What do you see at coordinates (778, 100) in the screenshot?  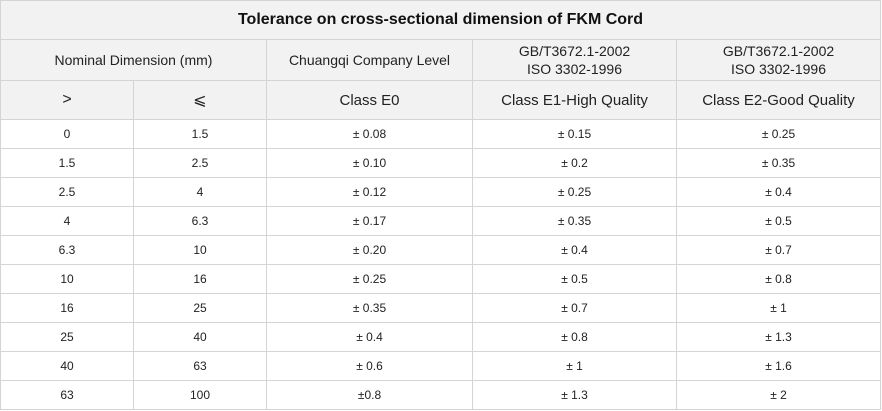 I see `class-e2-header: Class E2-Good Quality` at bounding box center [778, 100].